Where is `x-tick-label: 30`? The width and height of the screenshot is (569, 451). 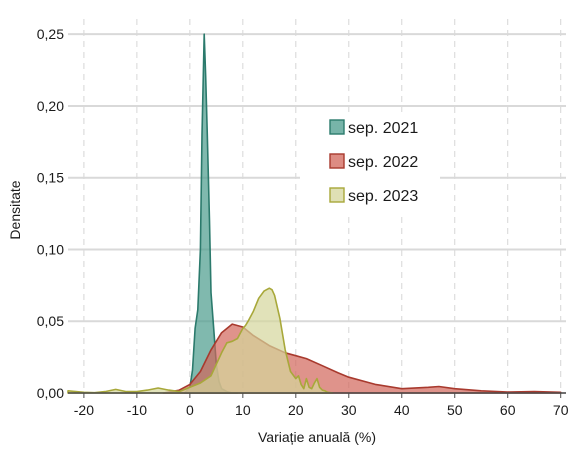 x-tick-label: 30 is located at coordinates (349, 410).